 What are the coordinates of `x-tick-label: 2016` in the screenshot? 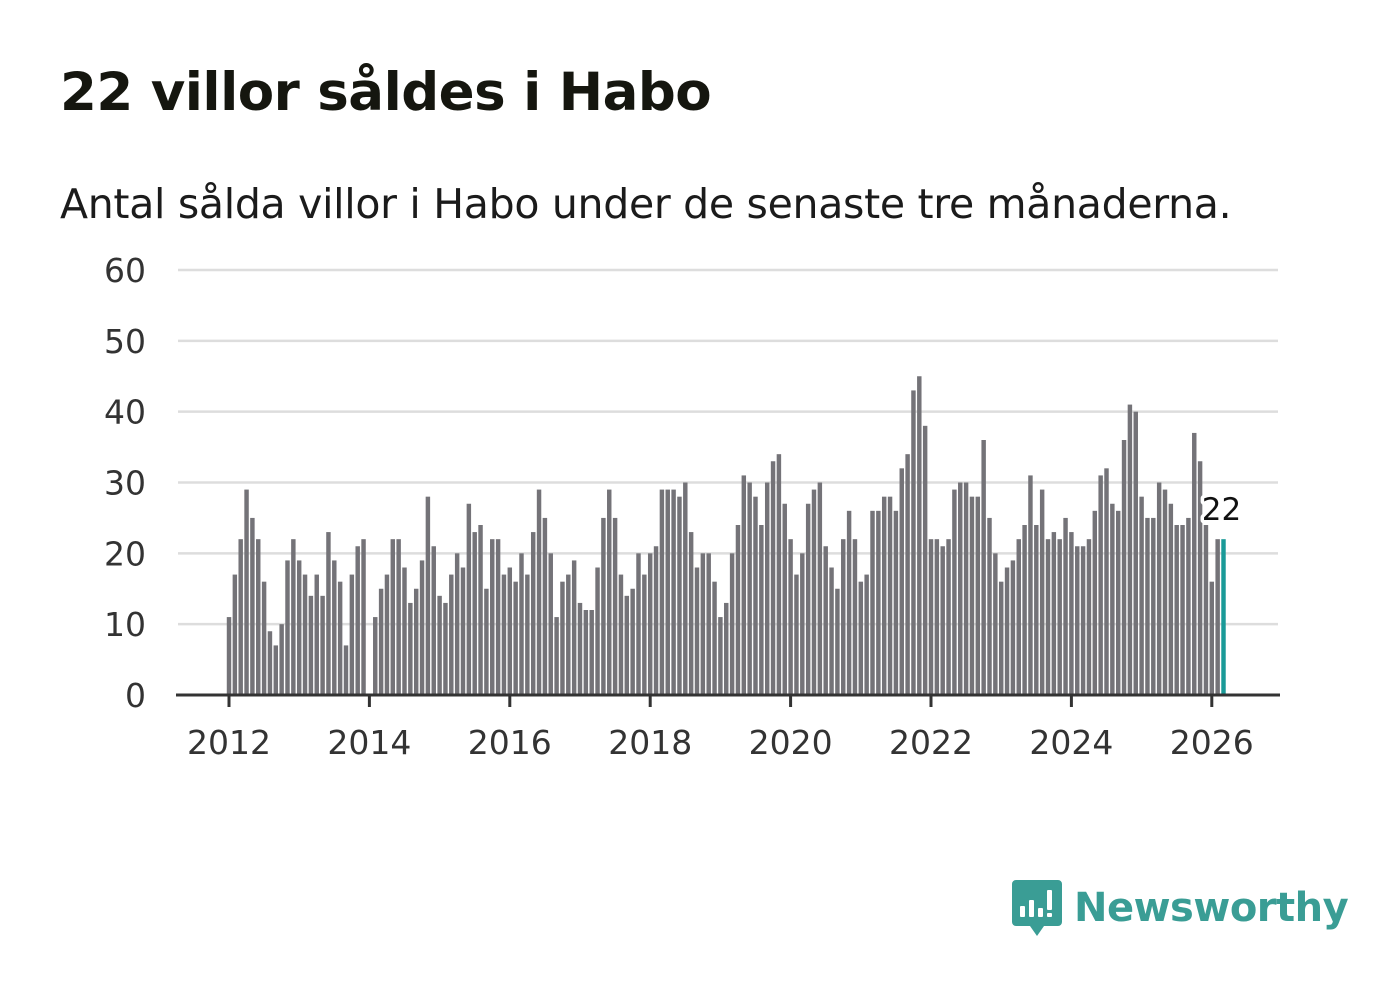 It's located at (510, 742).